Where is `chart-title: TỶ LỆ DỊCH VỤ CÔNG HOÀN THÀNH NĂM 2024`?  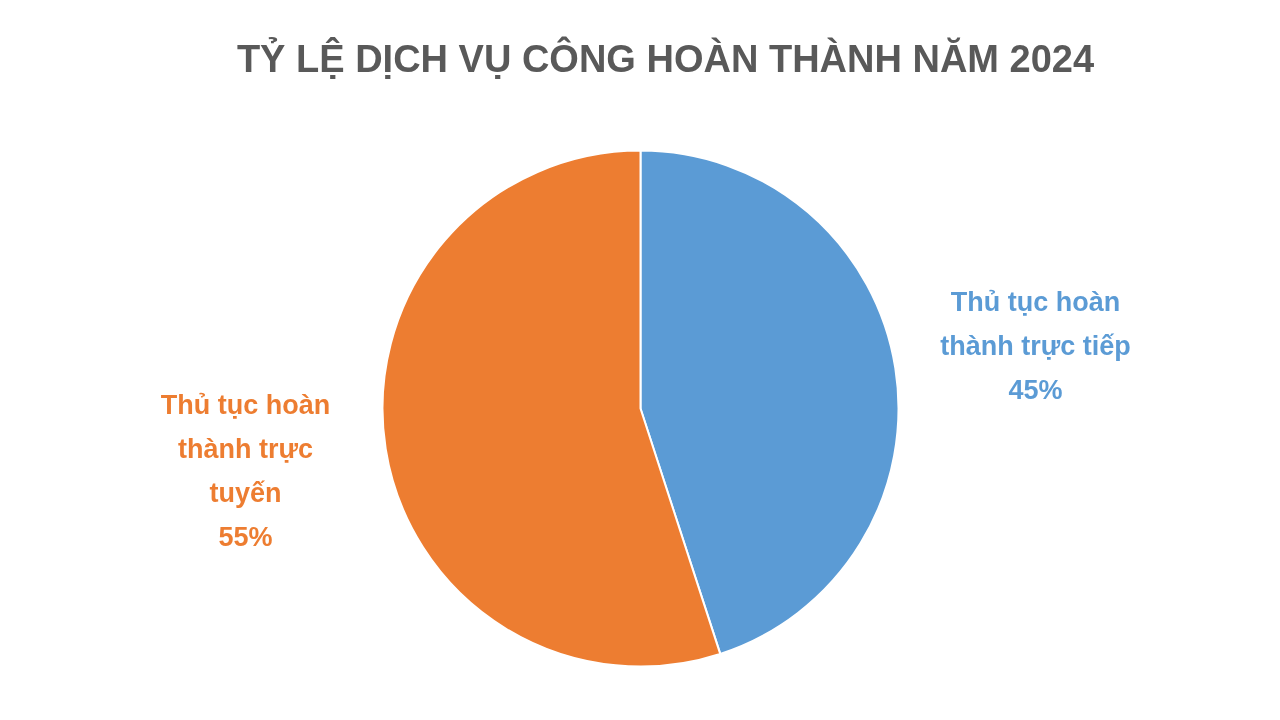 chart-title: TỶ LỆ DỊCH VỤ CÔNG HOÀN THÀNH NĂM 2024 is located at coordinates (665, 57).